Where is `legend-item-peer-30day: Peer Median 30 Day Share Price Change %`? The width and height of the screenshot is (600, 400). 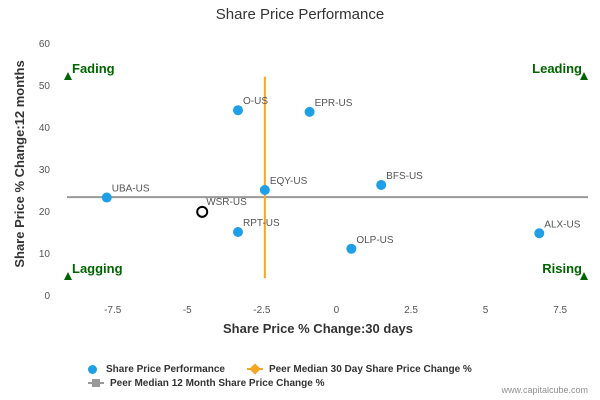 legend-item-peer-30day: Peer Median 30 Day Share Price Change % is located at coordinates (359, 369).